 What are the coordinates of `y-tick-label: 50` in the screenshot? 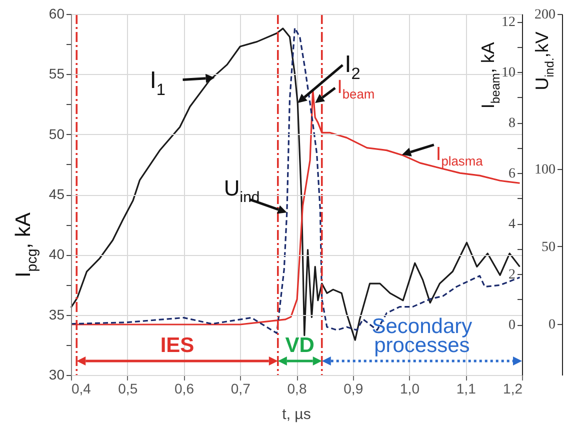 It's located at (56, 134).